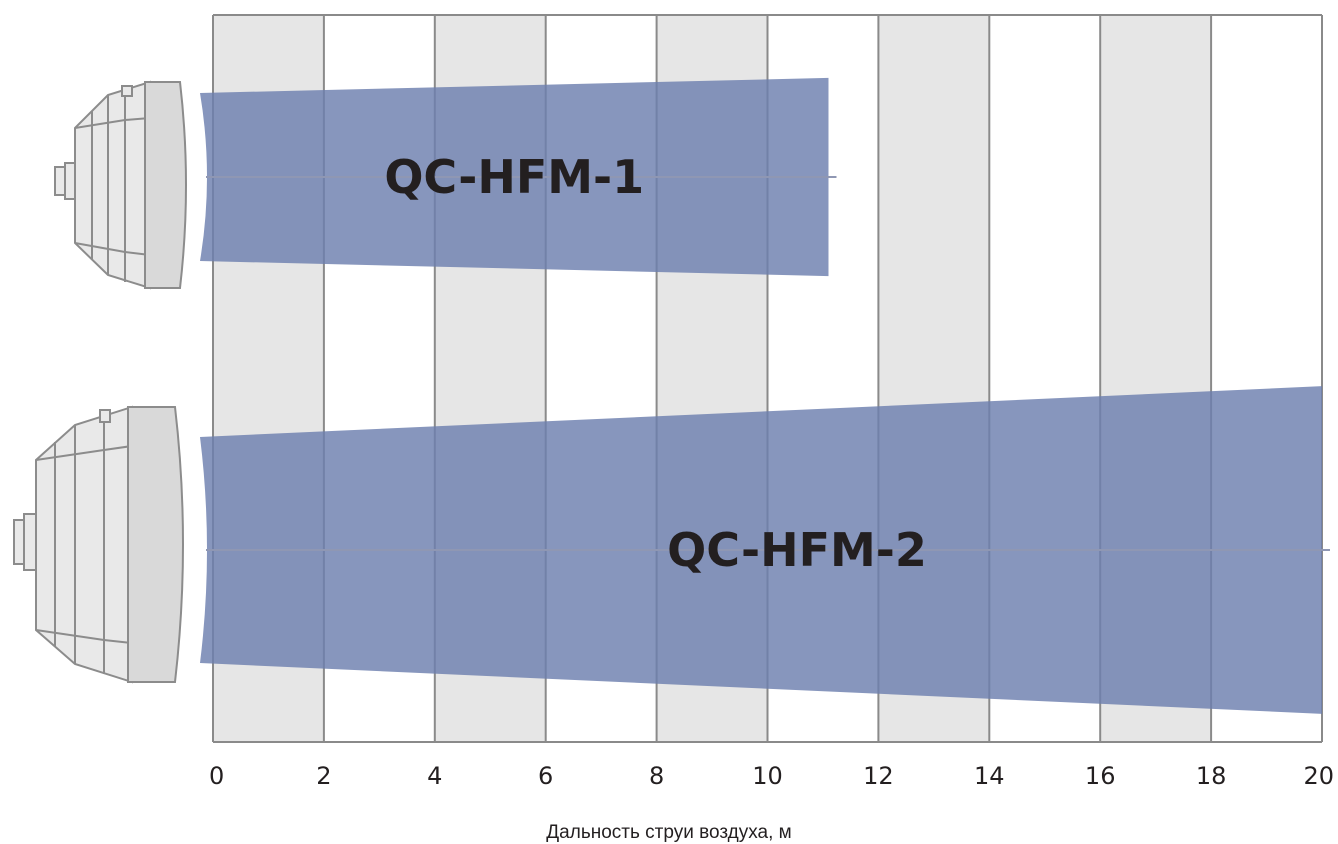 Image resolution: width=1338 pixels, height=844 pixels. I want to click on heater-unit-1-icon, so click(120, 185).